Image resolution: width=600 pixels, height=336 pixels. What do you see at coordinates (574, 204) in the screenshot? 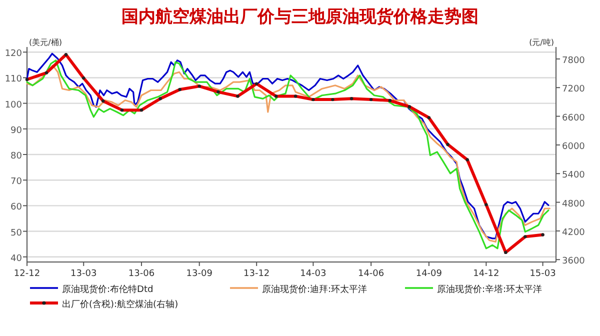
I see `y2-tick-label: 4800` at bounding box center [574, 204].